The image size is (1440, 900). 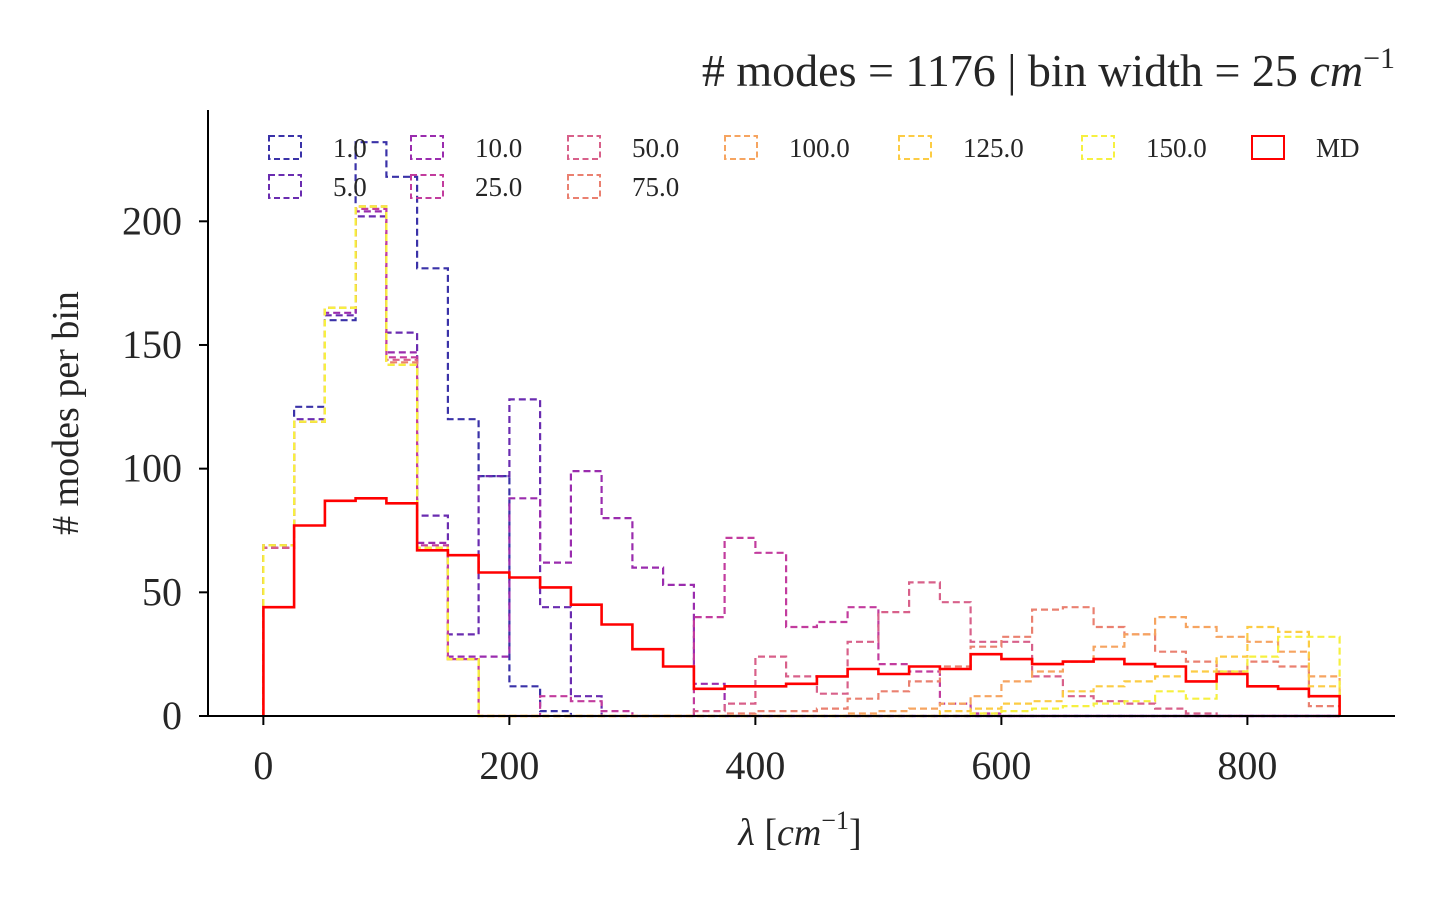 What do you see at coordinates (498, 148) in the screenshot?
I see `legend-label: 10.0` at bounding box center [498, 148].